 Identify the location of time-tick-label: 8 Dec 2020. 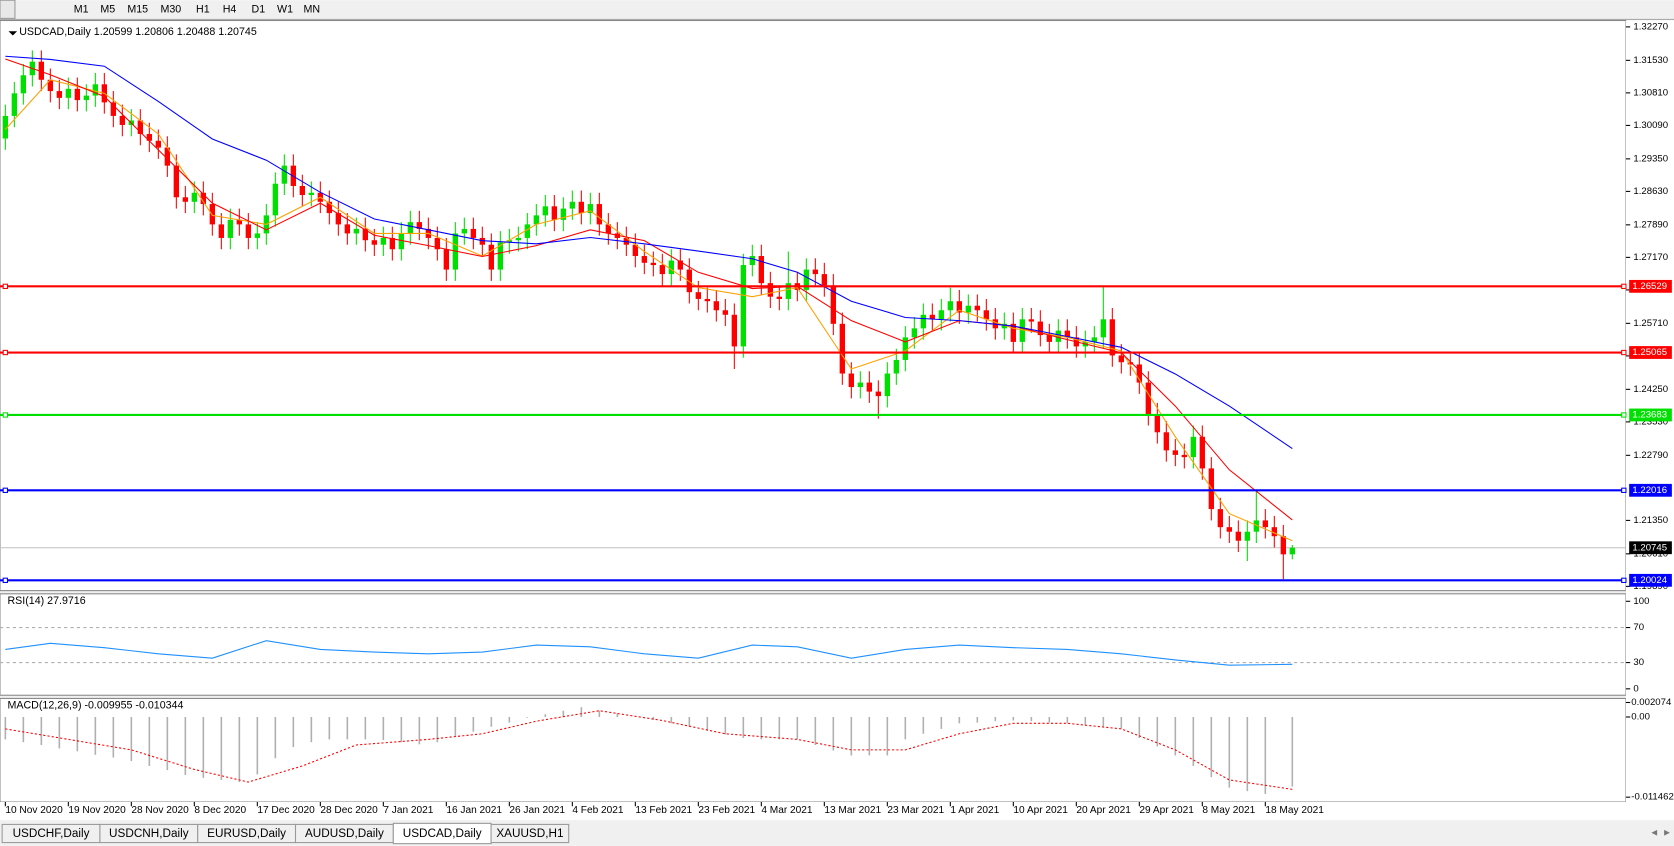
(220, 810).